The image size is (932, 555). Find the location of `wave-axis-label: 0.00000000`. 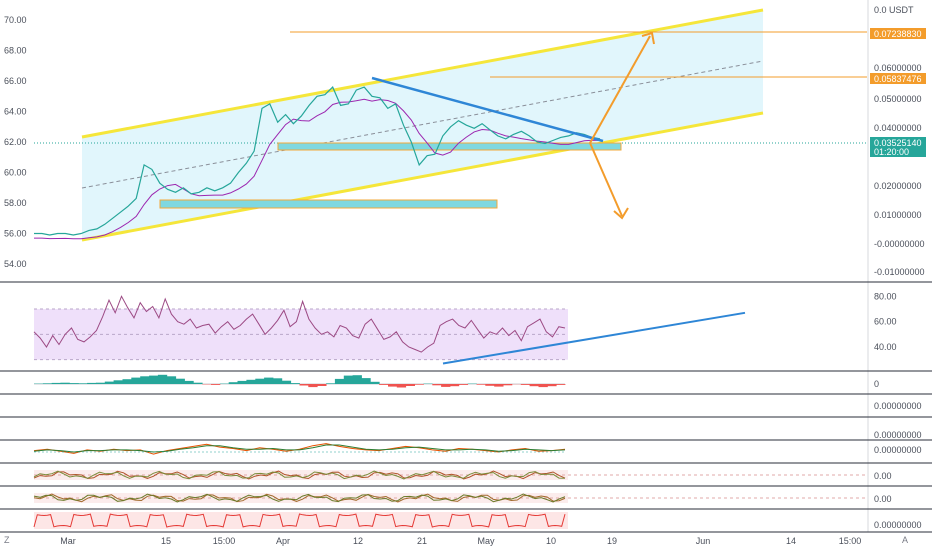

wave-axis-label: 0.00000000 is located at coordinates (898, 525).